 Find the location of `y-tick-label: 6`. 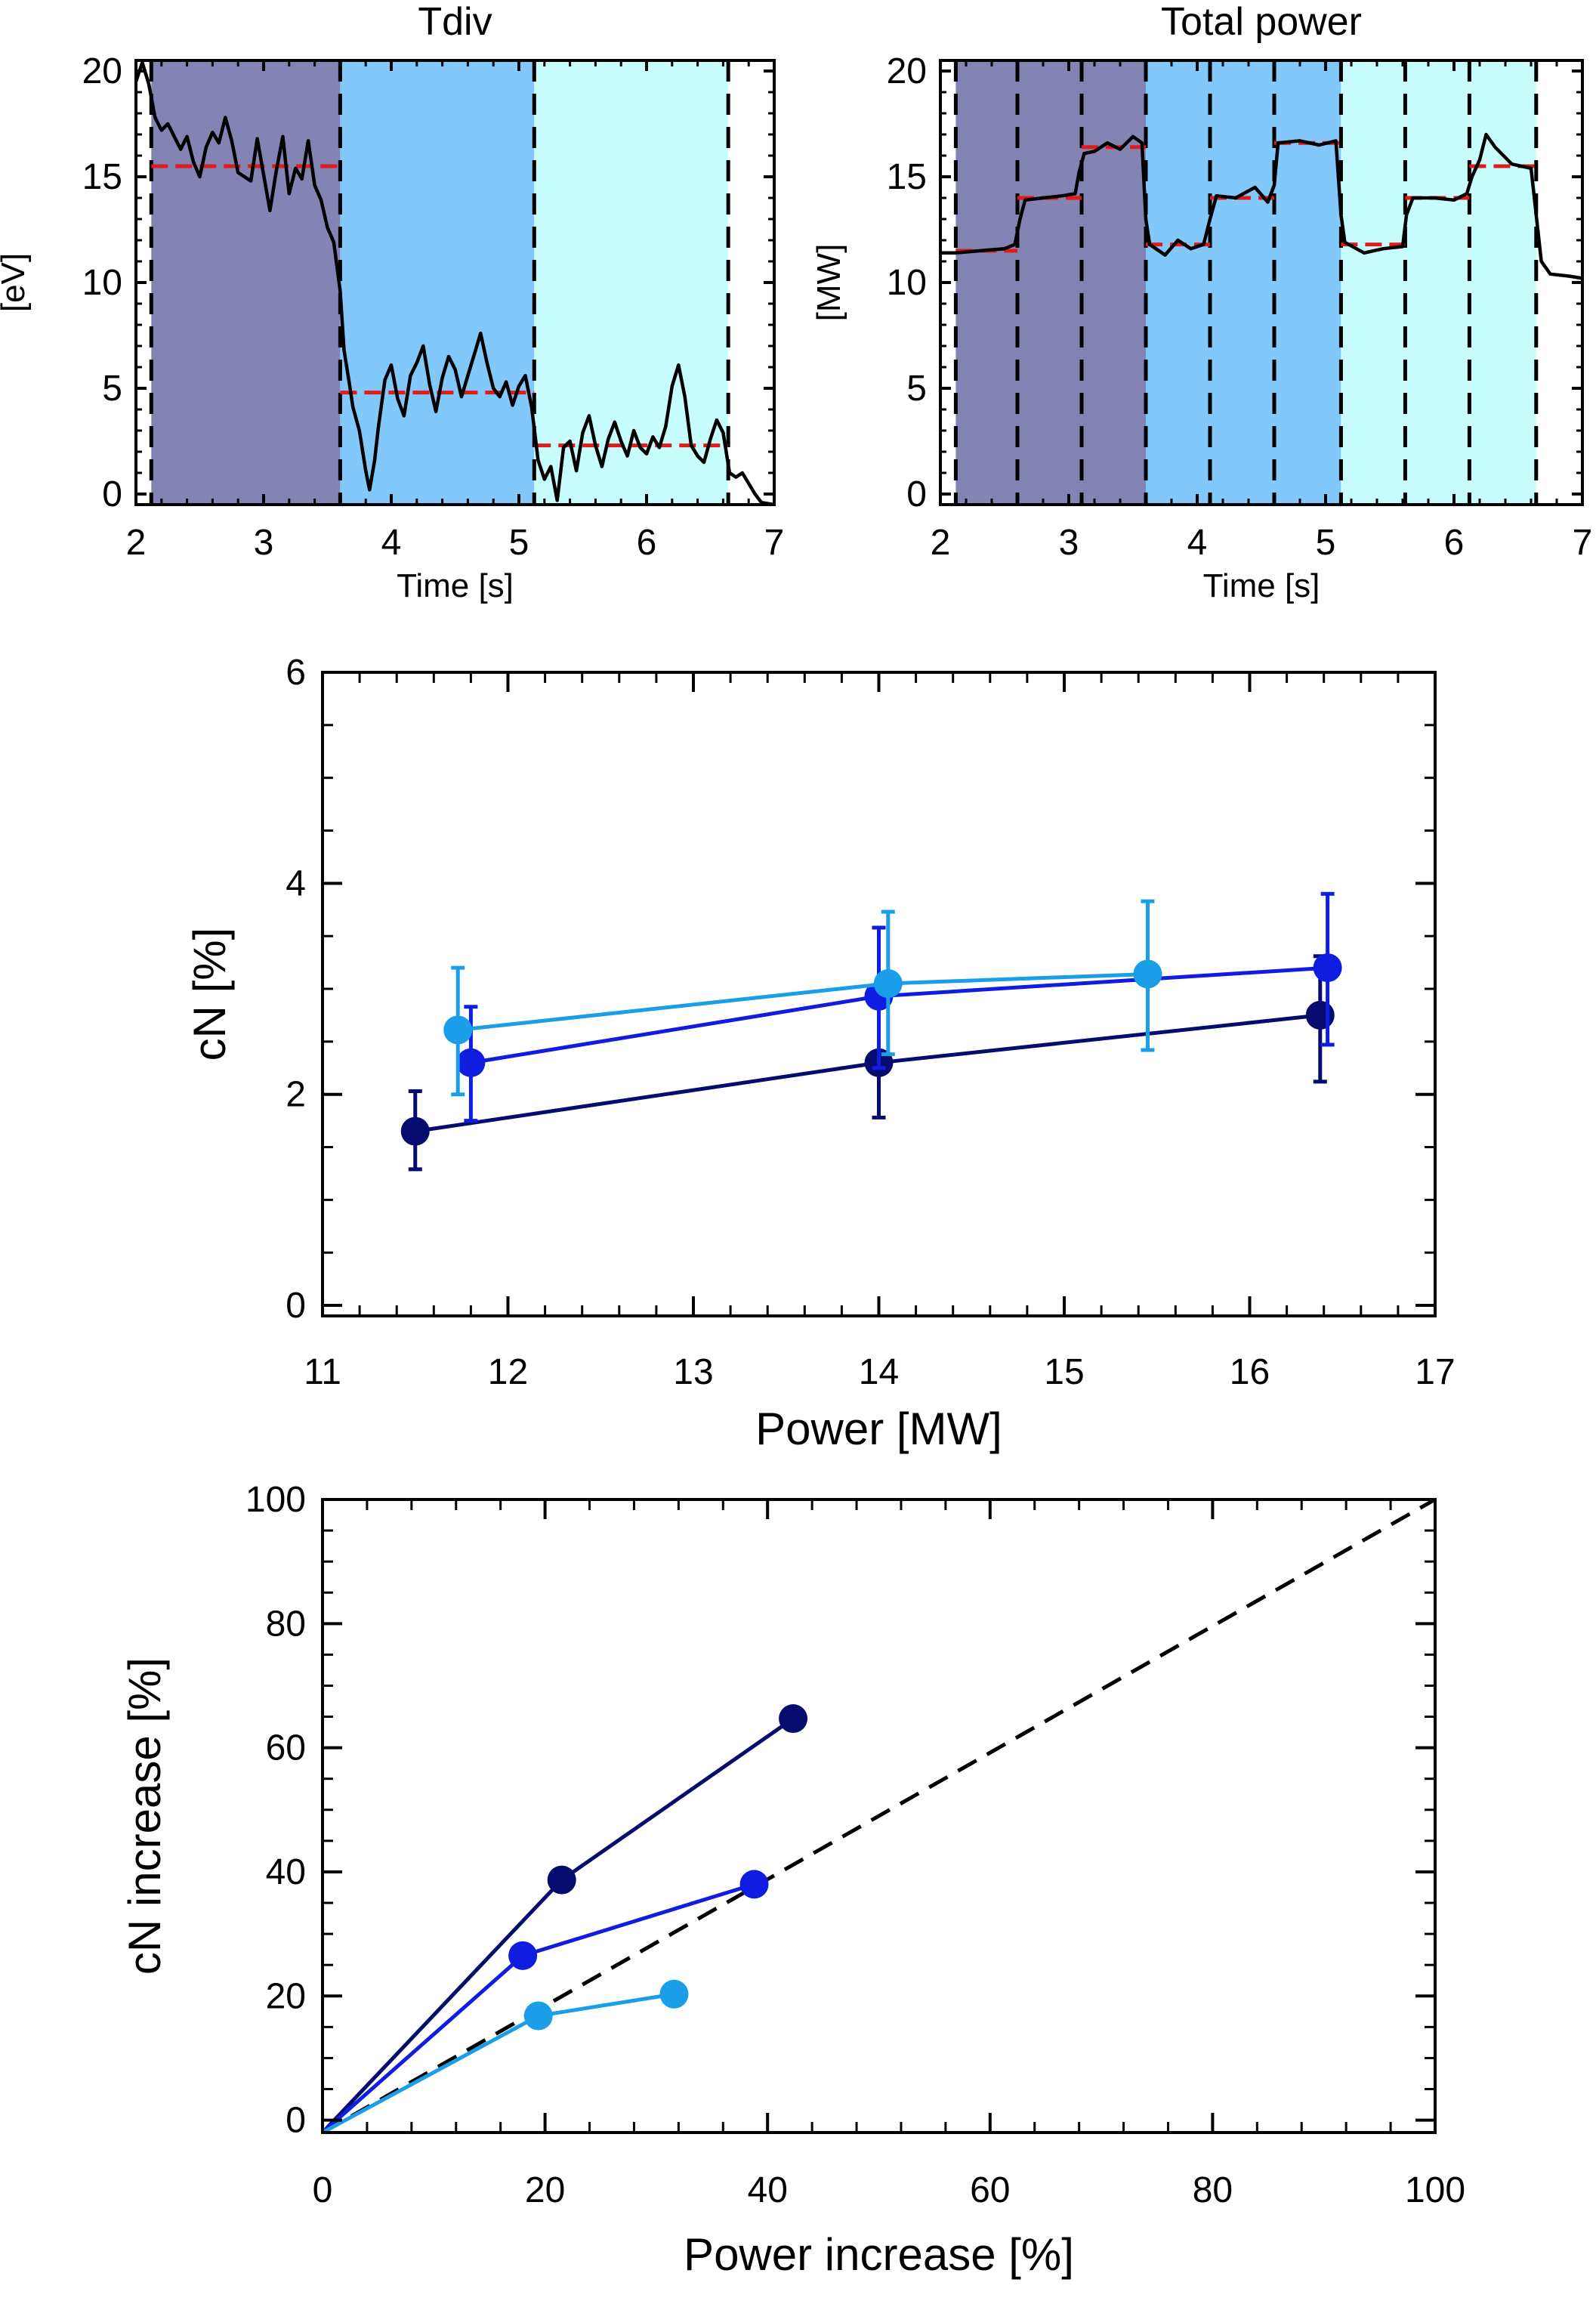

y-tick-label: 6 is located at coordinates (296, 673).